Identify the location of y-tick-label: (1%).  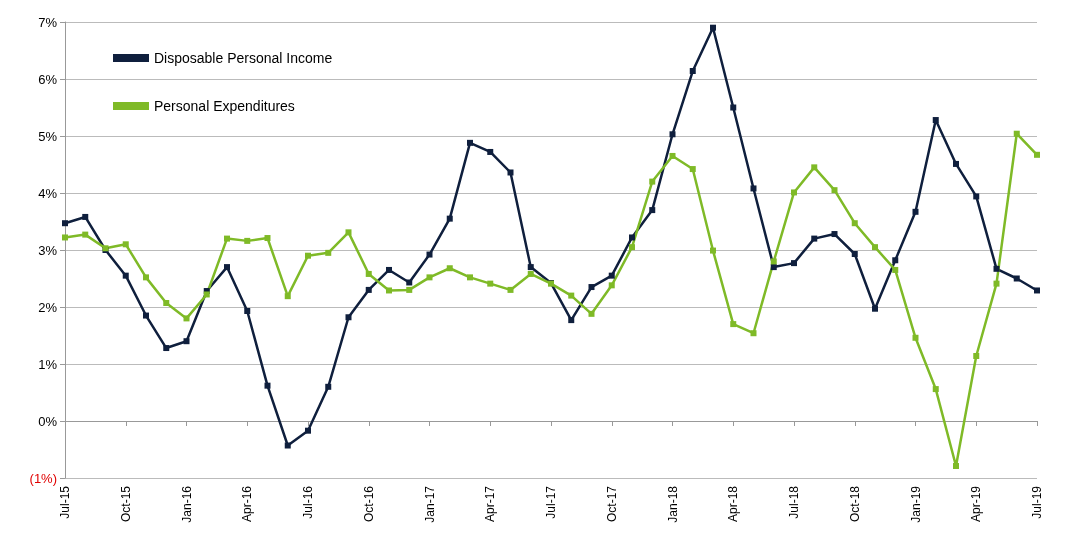
(43, 478).